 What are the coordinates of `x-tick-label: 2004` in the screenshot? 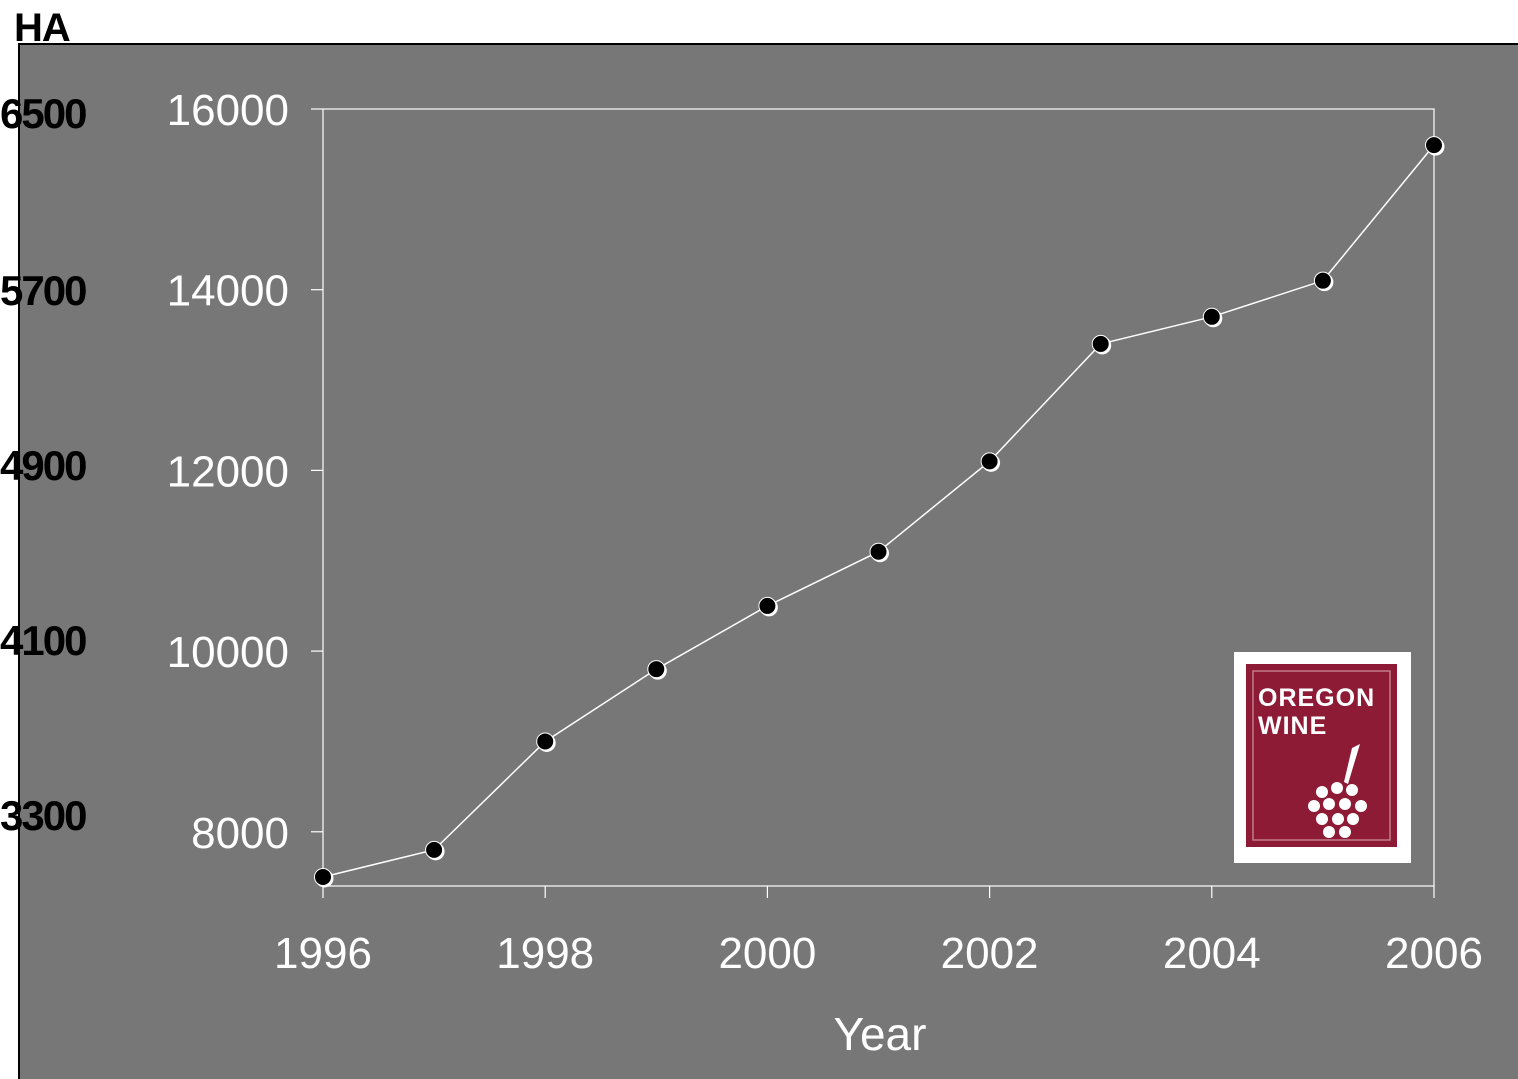 It's located at (1212, 953).